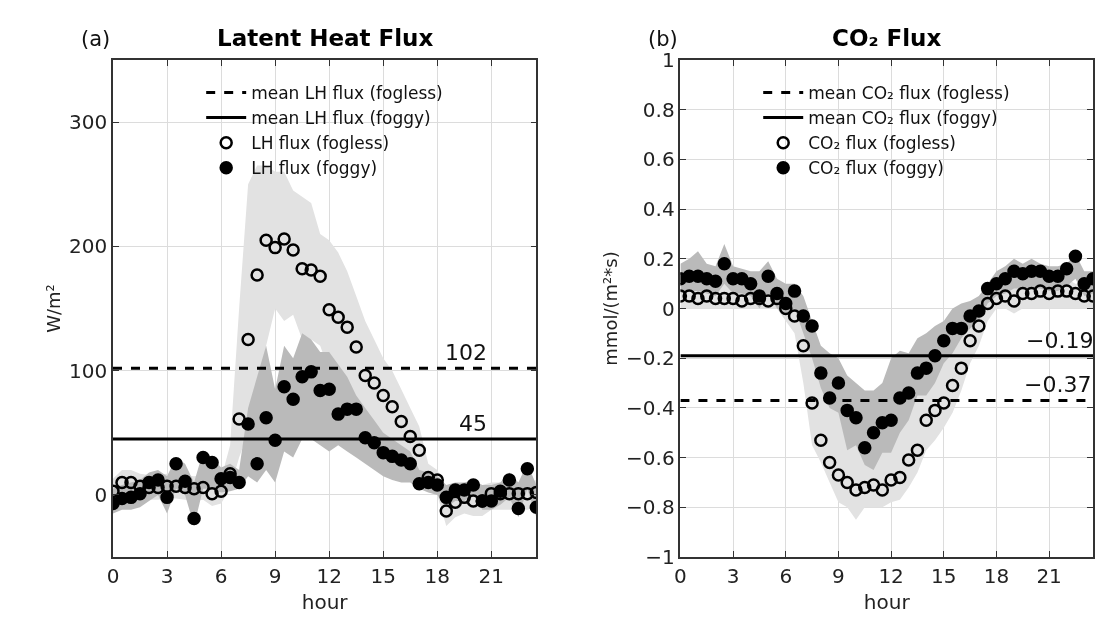 Image resolution: width=1111 pixels, height=636 pixels. I want to click on legend-label: LH flux (foggy), so click(314, 168).